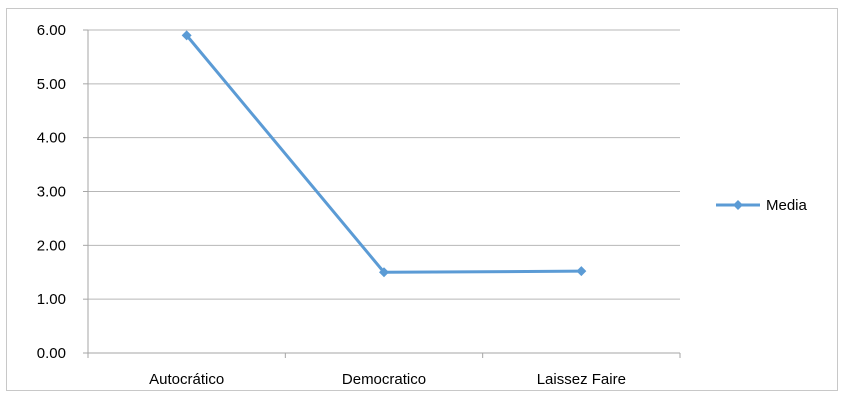  I want to click on x-category-label: Autocrático, so click(186, 379).